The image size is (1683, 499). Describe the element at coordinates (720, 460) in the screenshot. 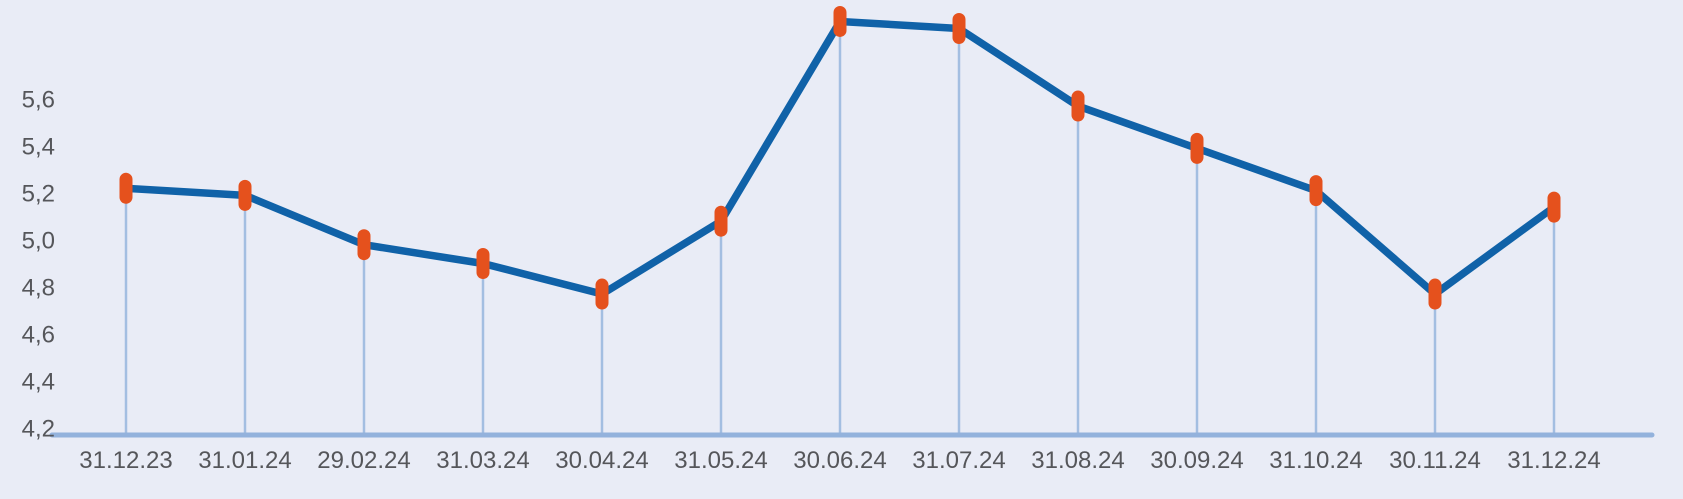

I see `x-axis-tick-label: 31.05.24` at that location.